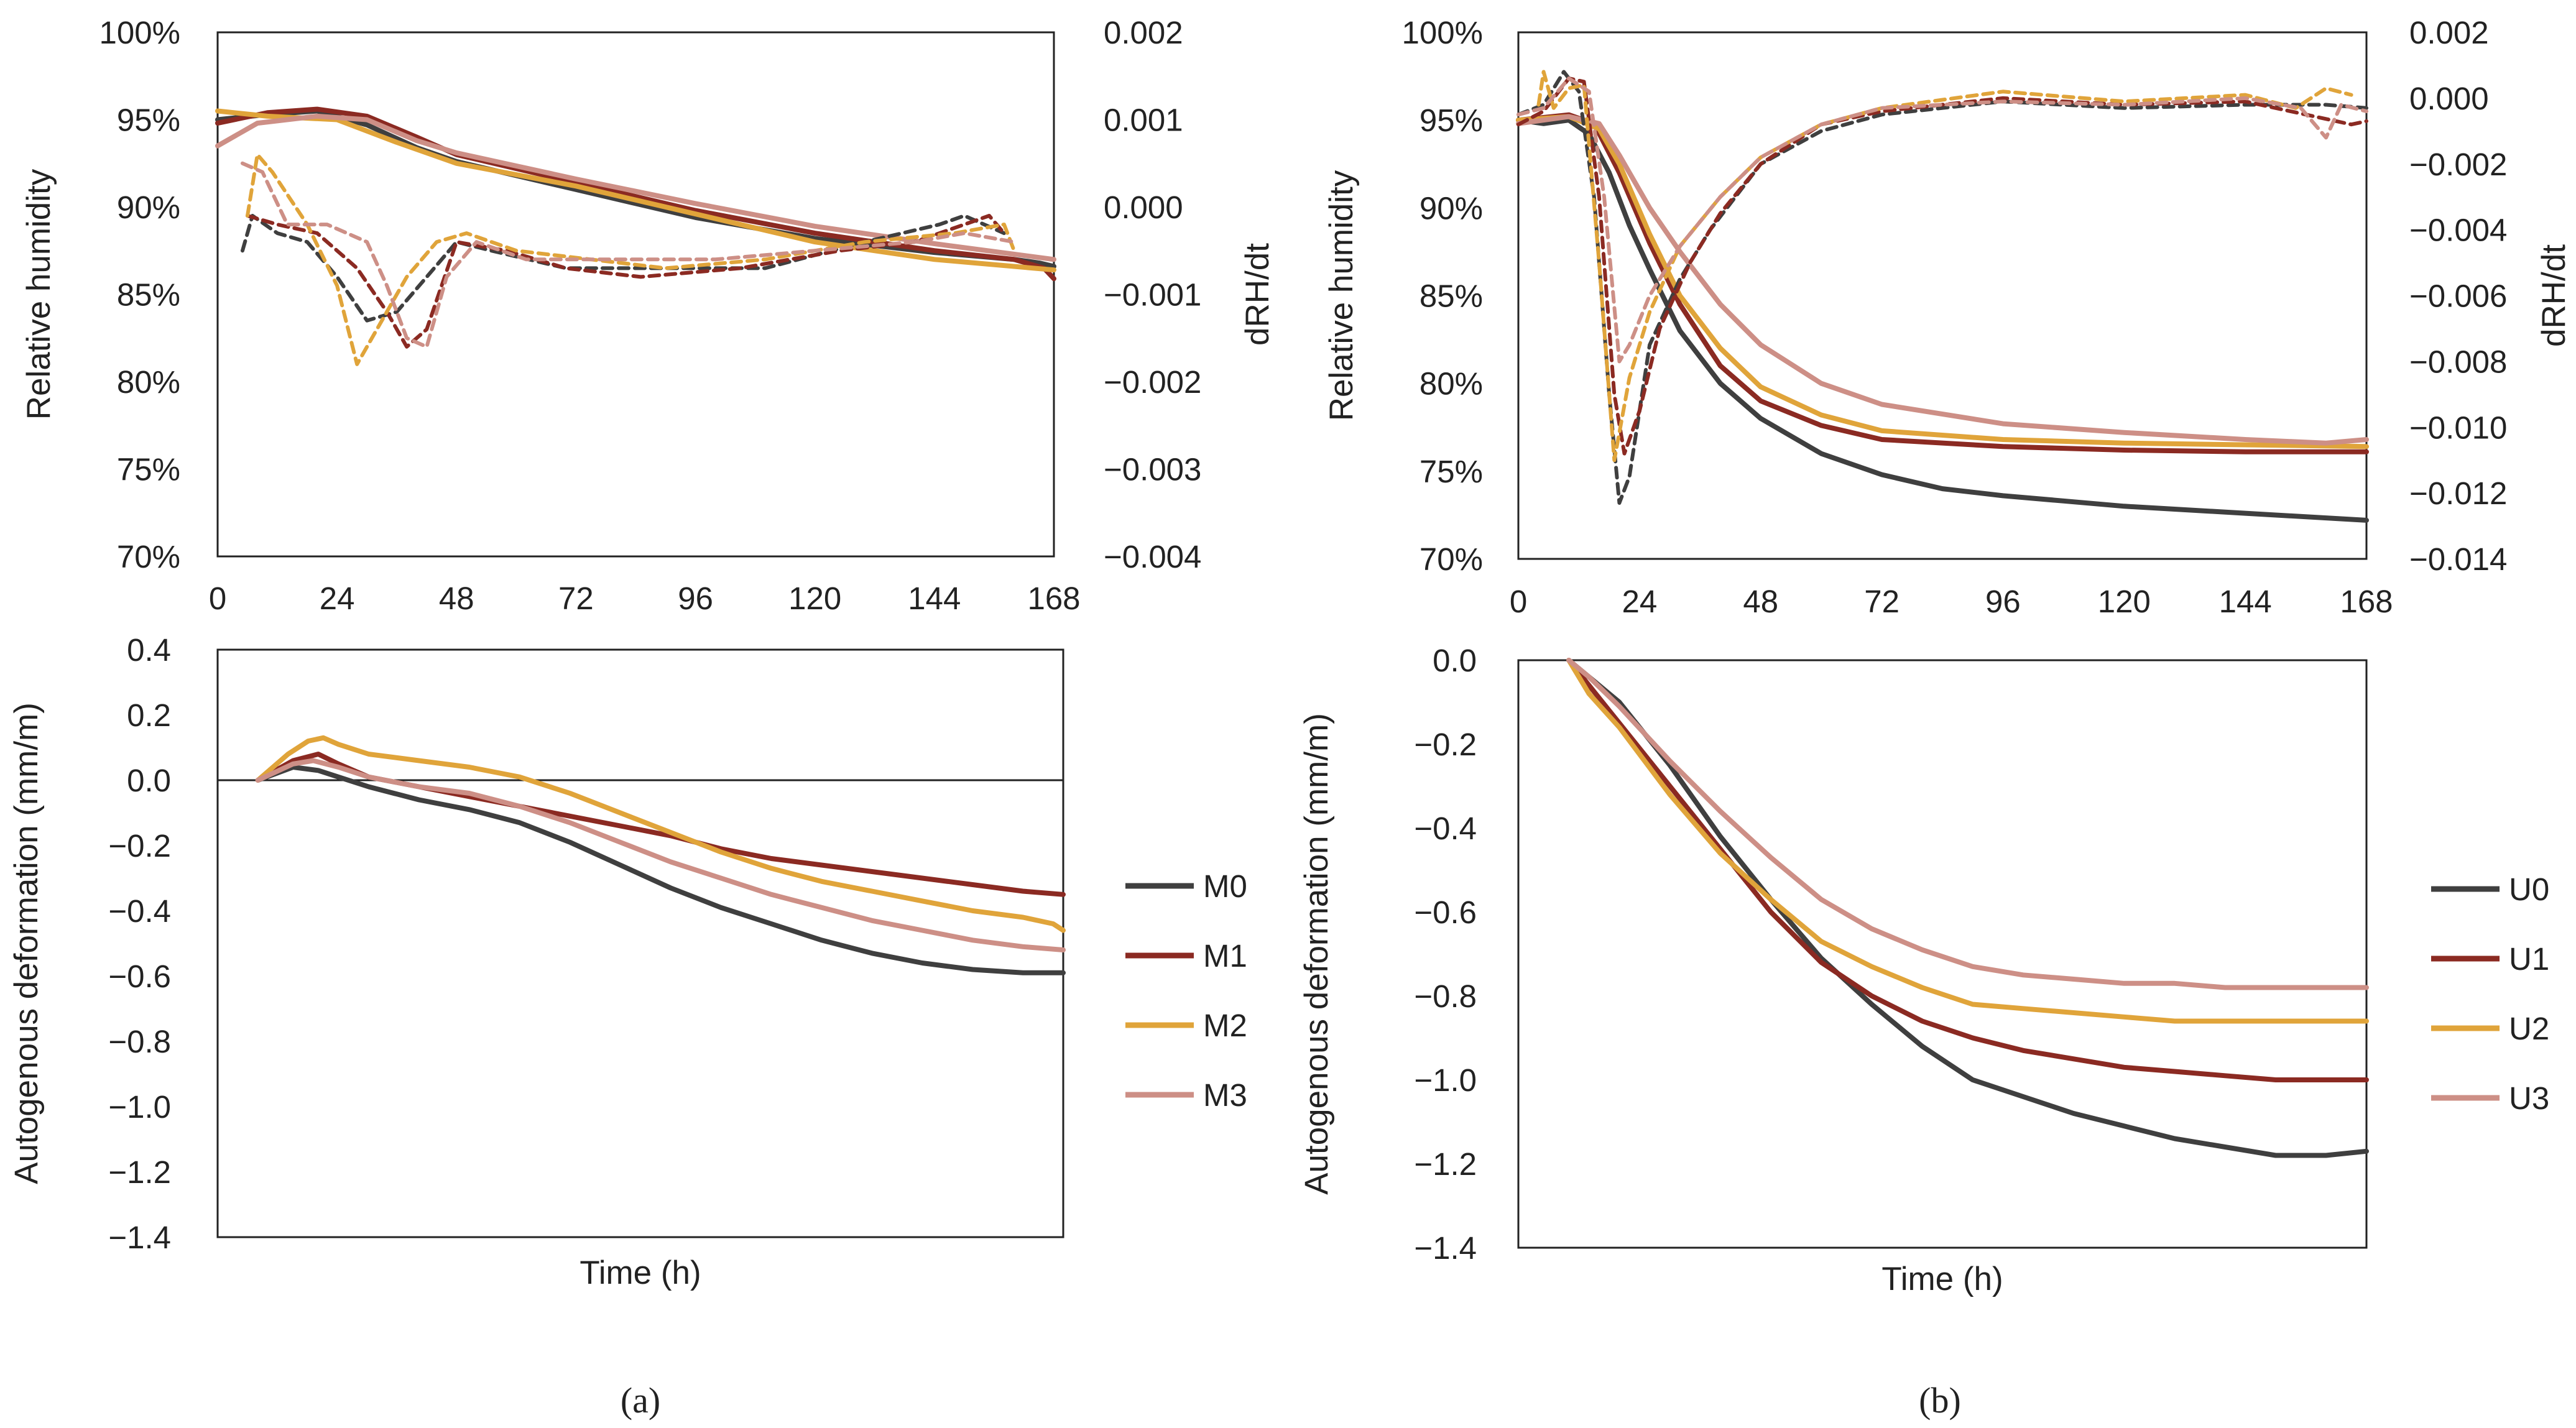 The width and height of the screenshot is (2576, 1428). I want to click on b_top-series-U0-drh, so click(1942, 287).